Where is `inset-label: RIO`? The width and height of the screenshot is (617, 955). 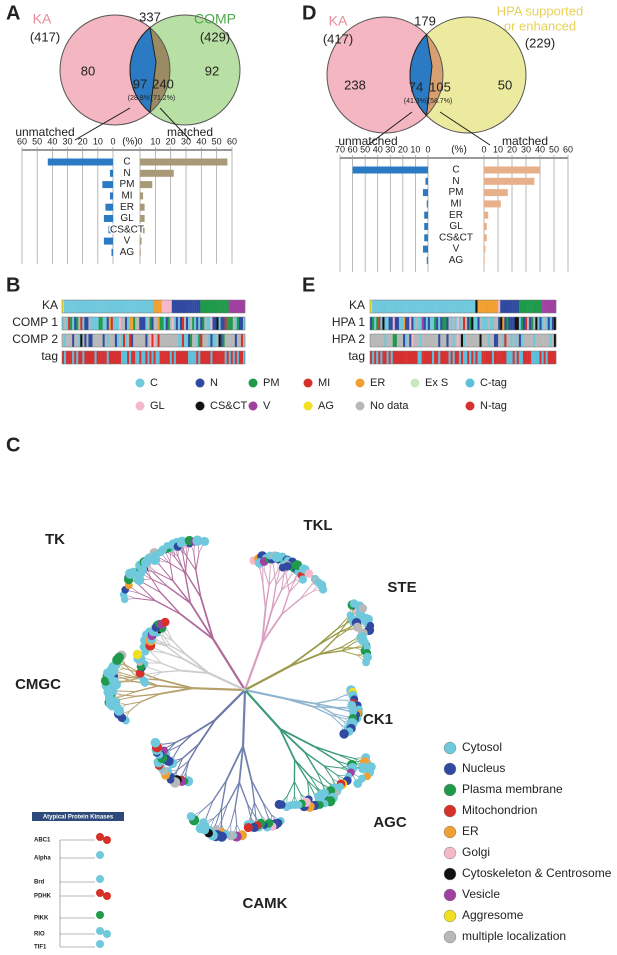 inset-label: RIO is located at coordinates (39, 935).